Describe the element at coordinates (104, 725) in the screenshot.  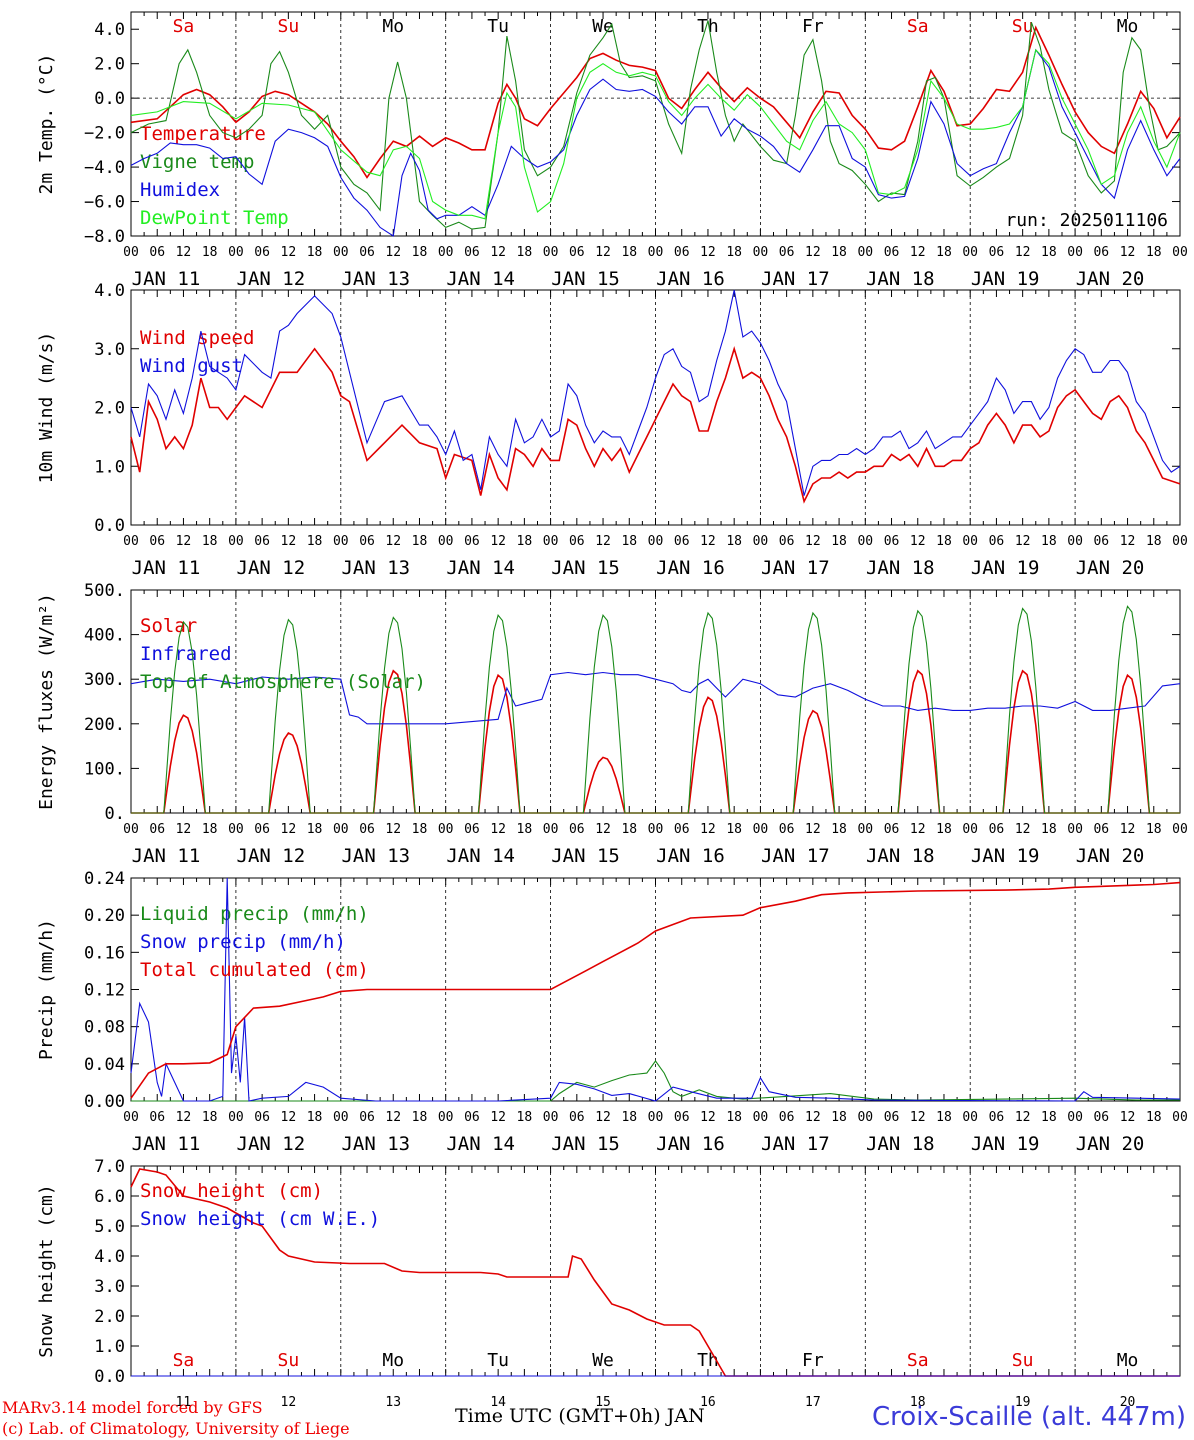
I see `y-tick-label: 200.` at that location.